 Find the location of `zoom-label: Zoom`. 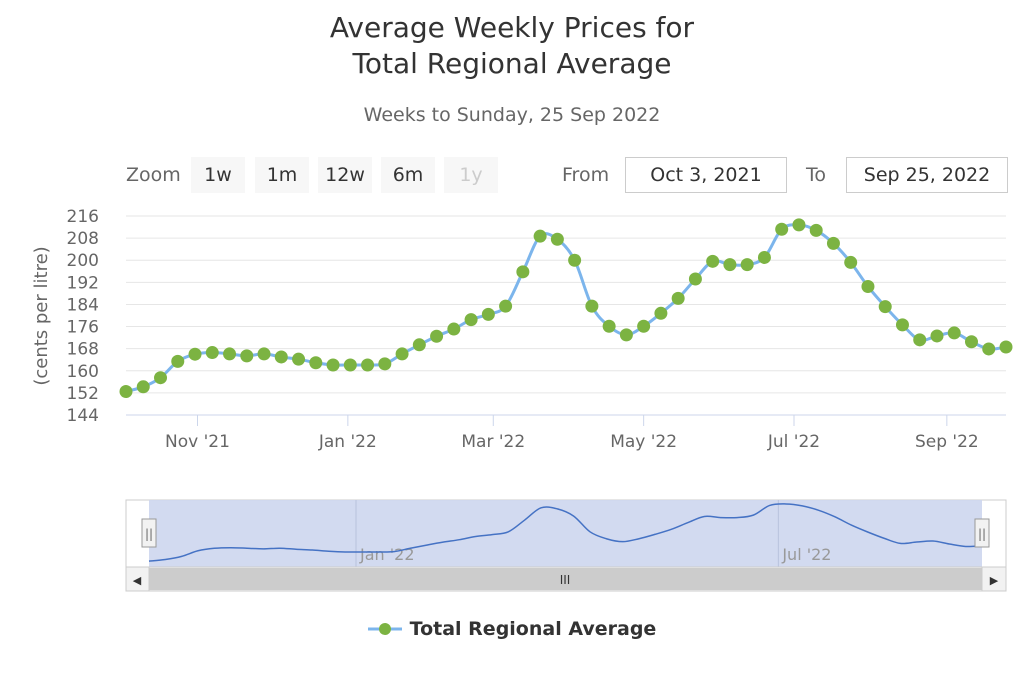

zoom-label: Zoom is located at coordinates (153, 175).